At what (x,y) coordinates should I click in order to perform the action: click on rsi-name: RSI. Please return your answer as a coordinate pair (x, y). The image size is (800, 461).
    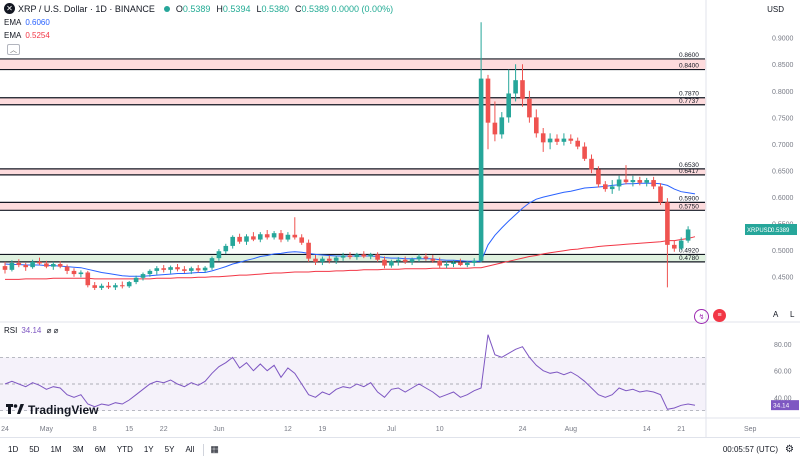
    Looking at the image, I should click on (11, 330).